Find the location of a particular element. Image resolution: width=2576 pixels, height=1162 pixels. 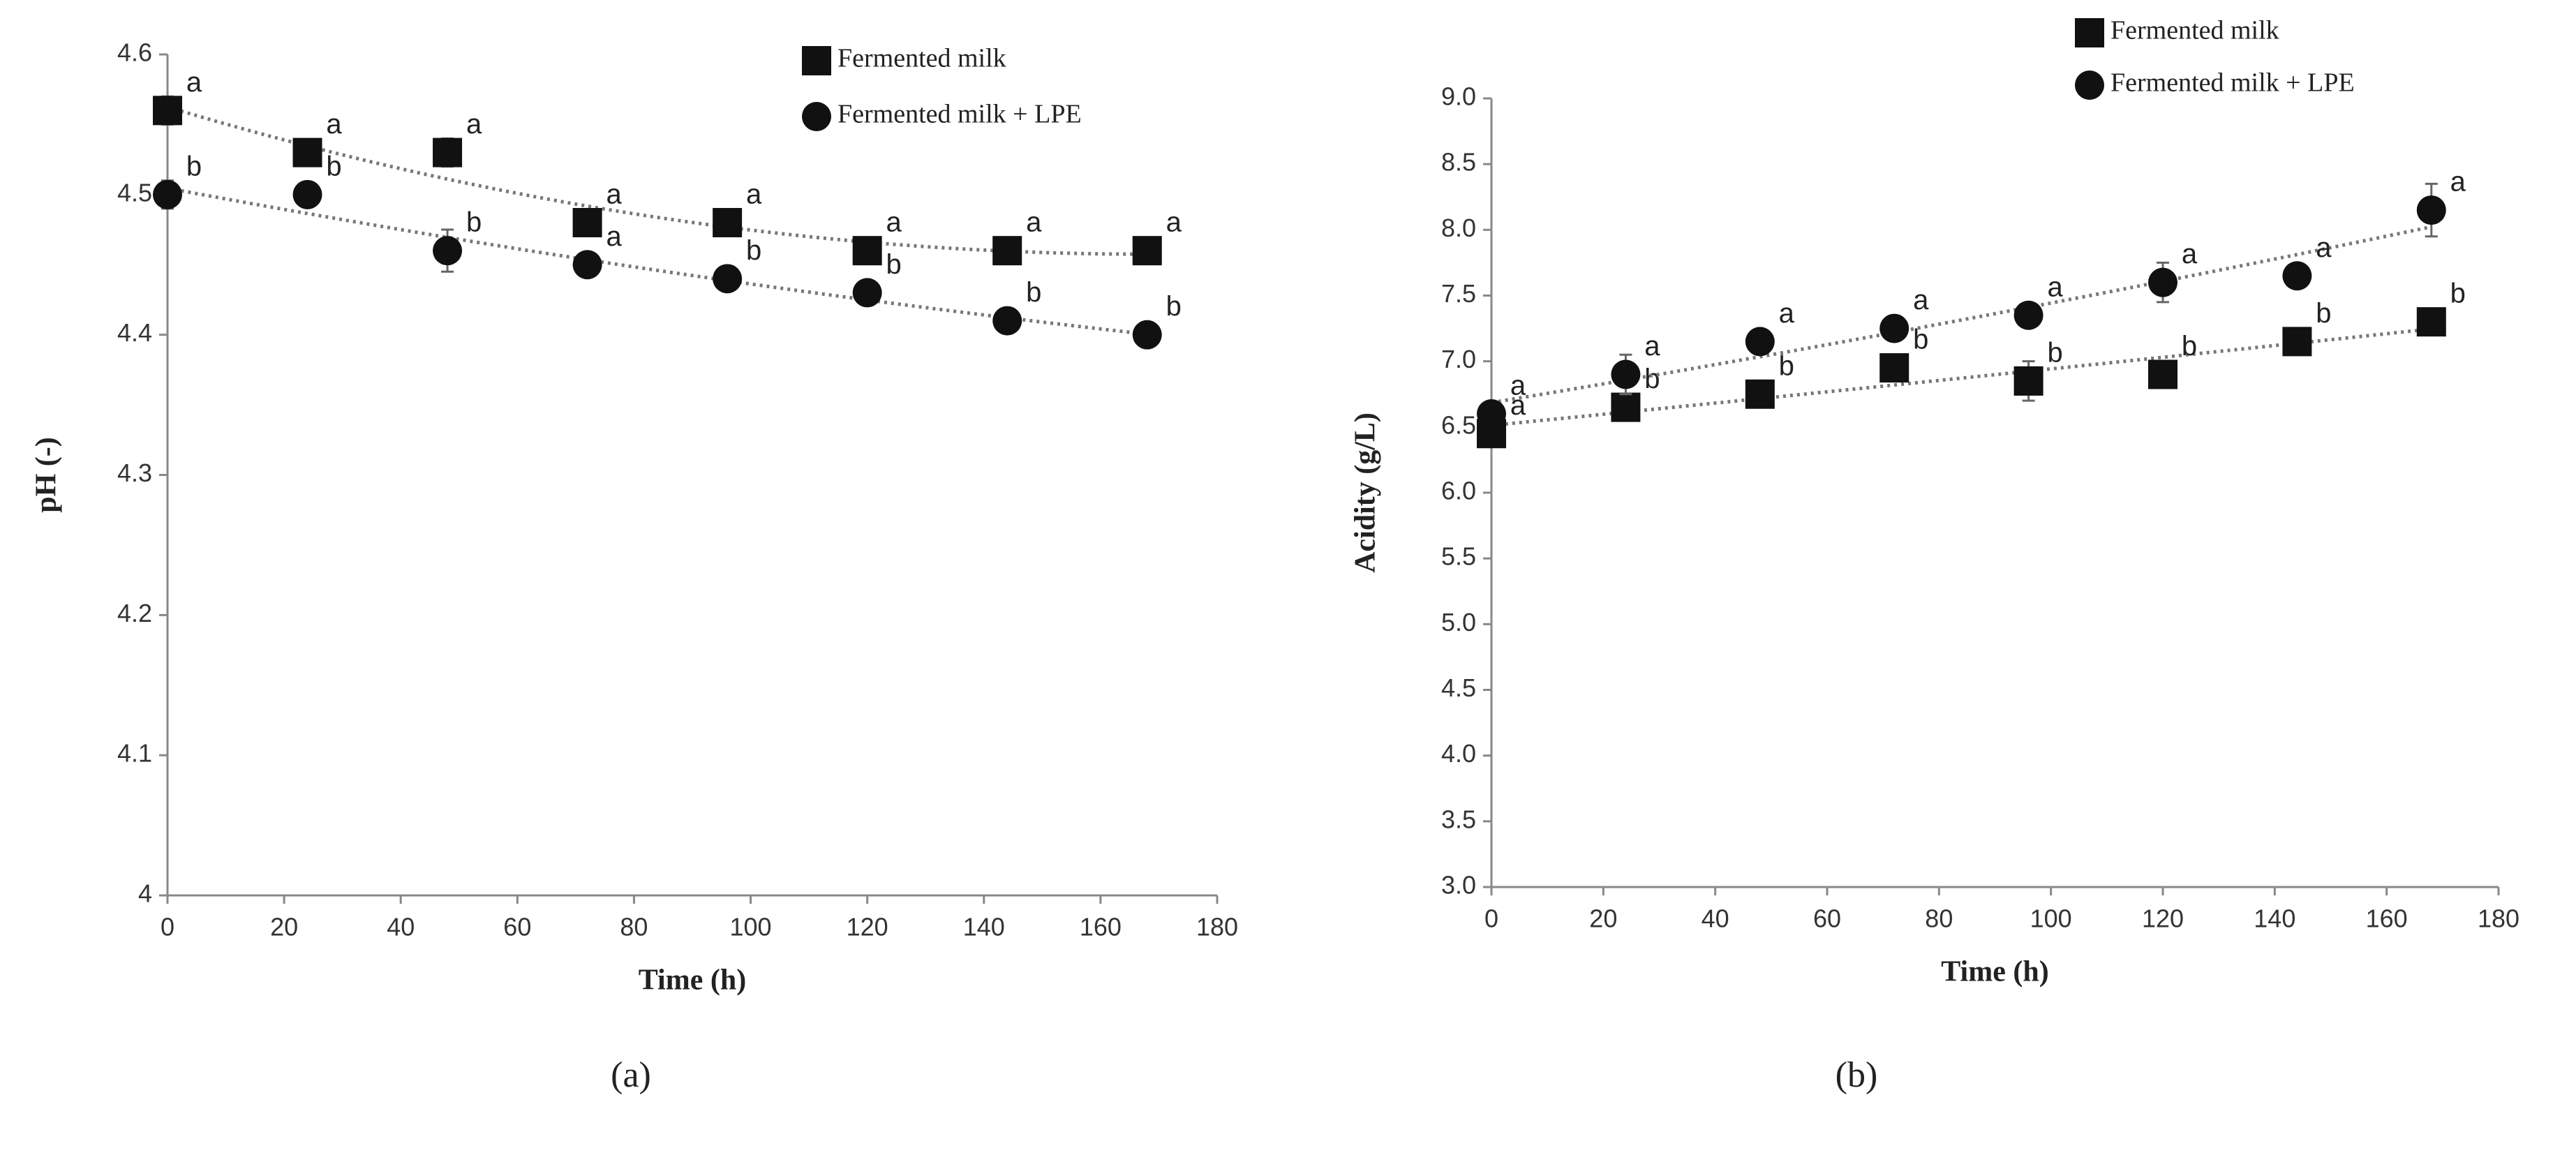

y-tick-label: 5.5 is located at coordinates (1458, 557).